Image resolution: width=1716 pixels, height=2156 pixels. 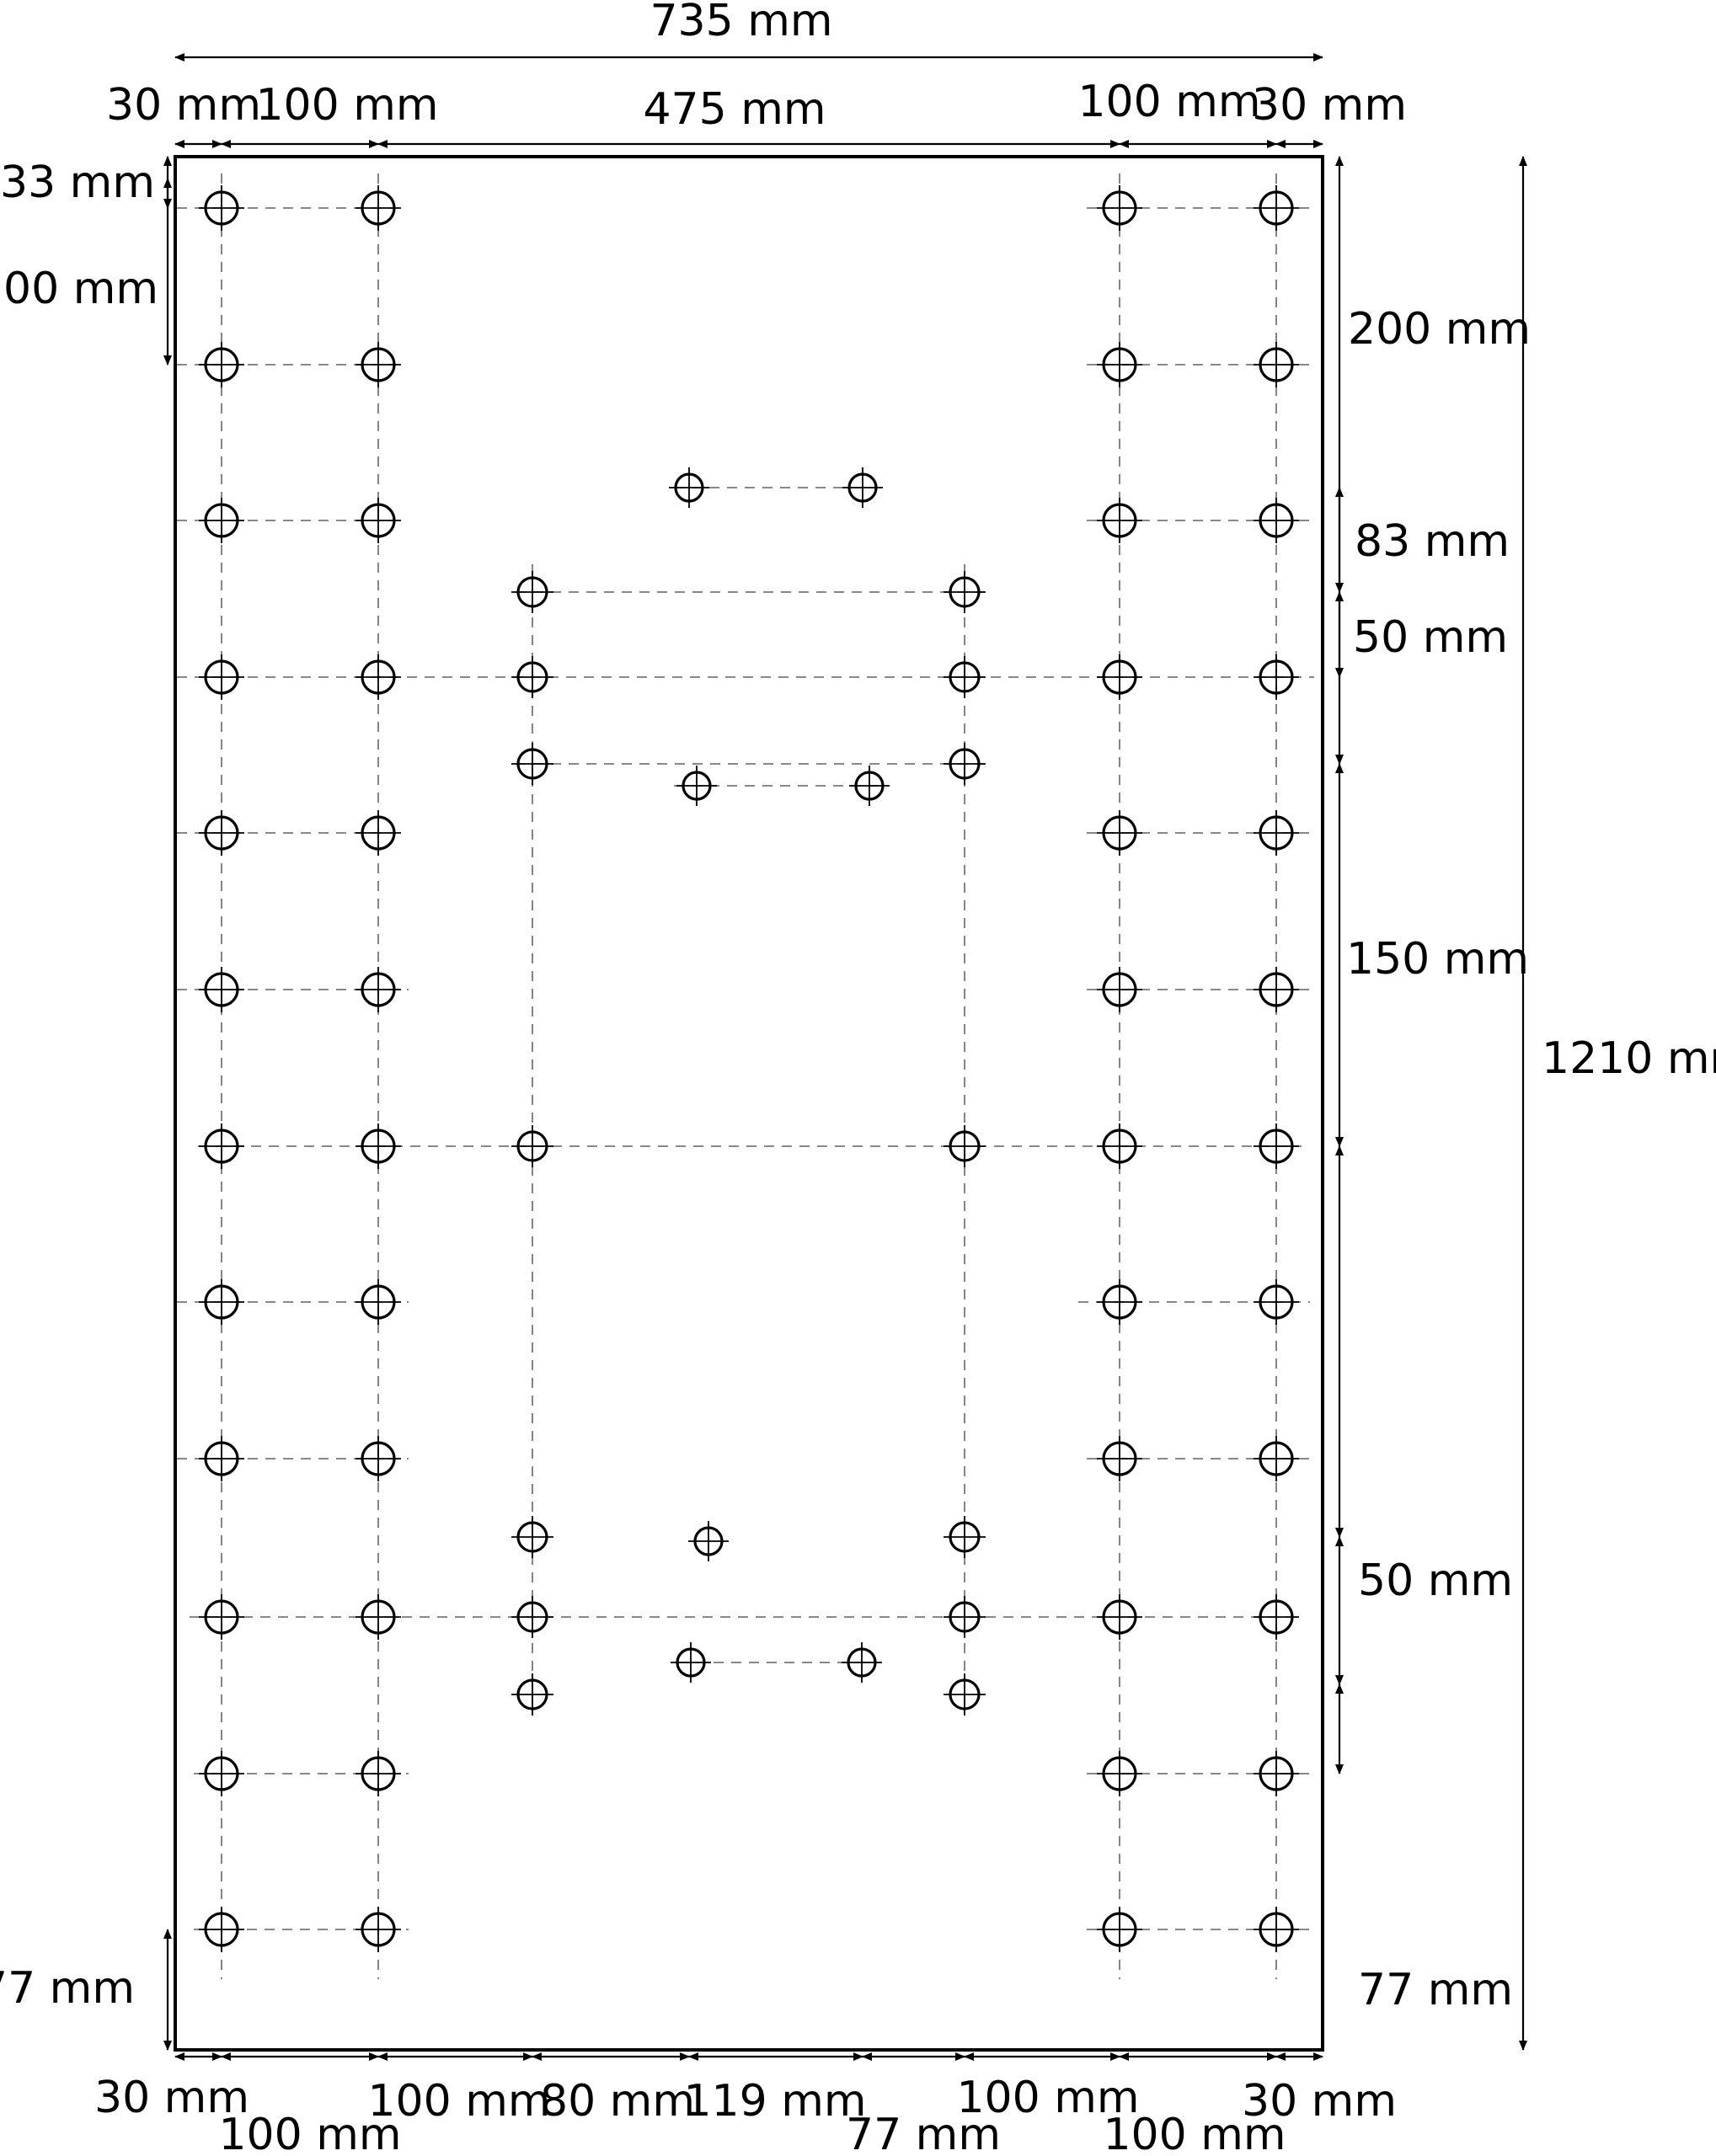 What do you see at coordinates (1437, 960) in the screenshot?
I see `right-150-label: 150 mm` at bounding box center [1437, 960].